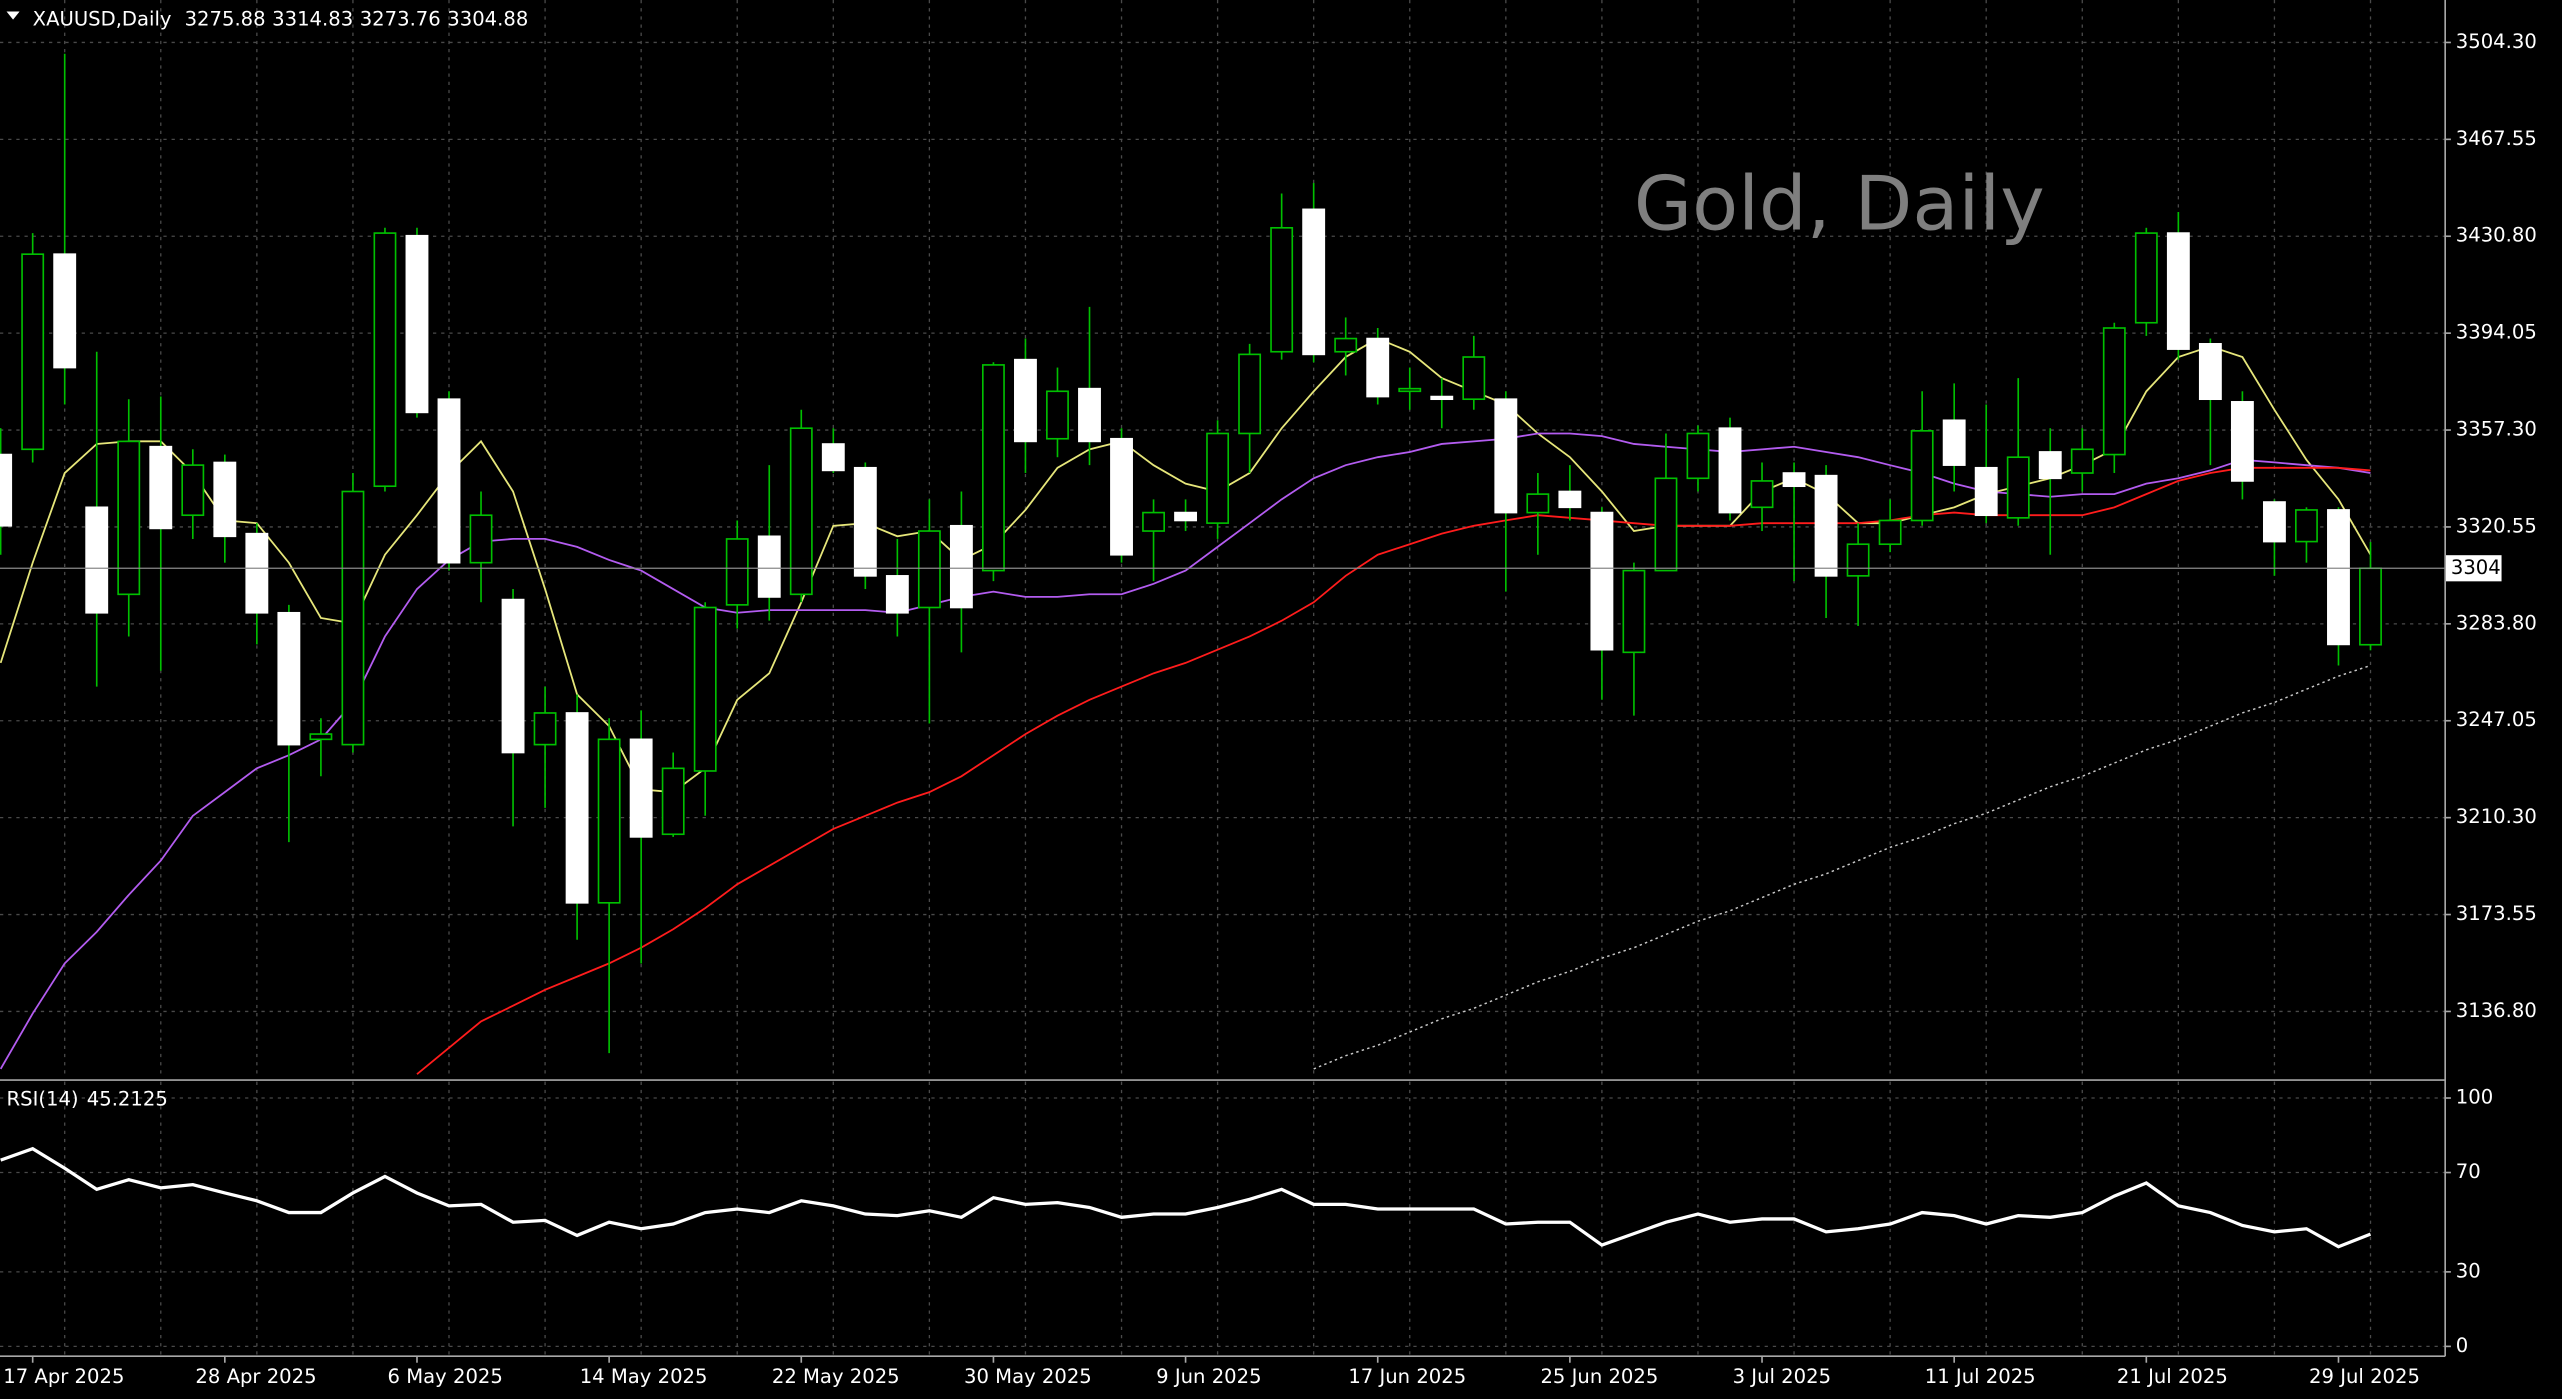 The image size is (2562, 1399). Describe the element at coordinates (1028, 1376) in the screenshot. I see `x-tick-label: 30 May 2025` at that location.